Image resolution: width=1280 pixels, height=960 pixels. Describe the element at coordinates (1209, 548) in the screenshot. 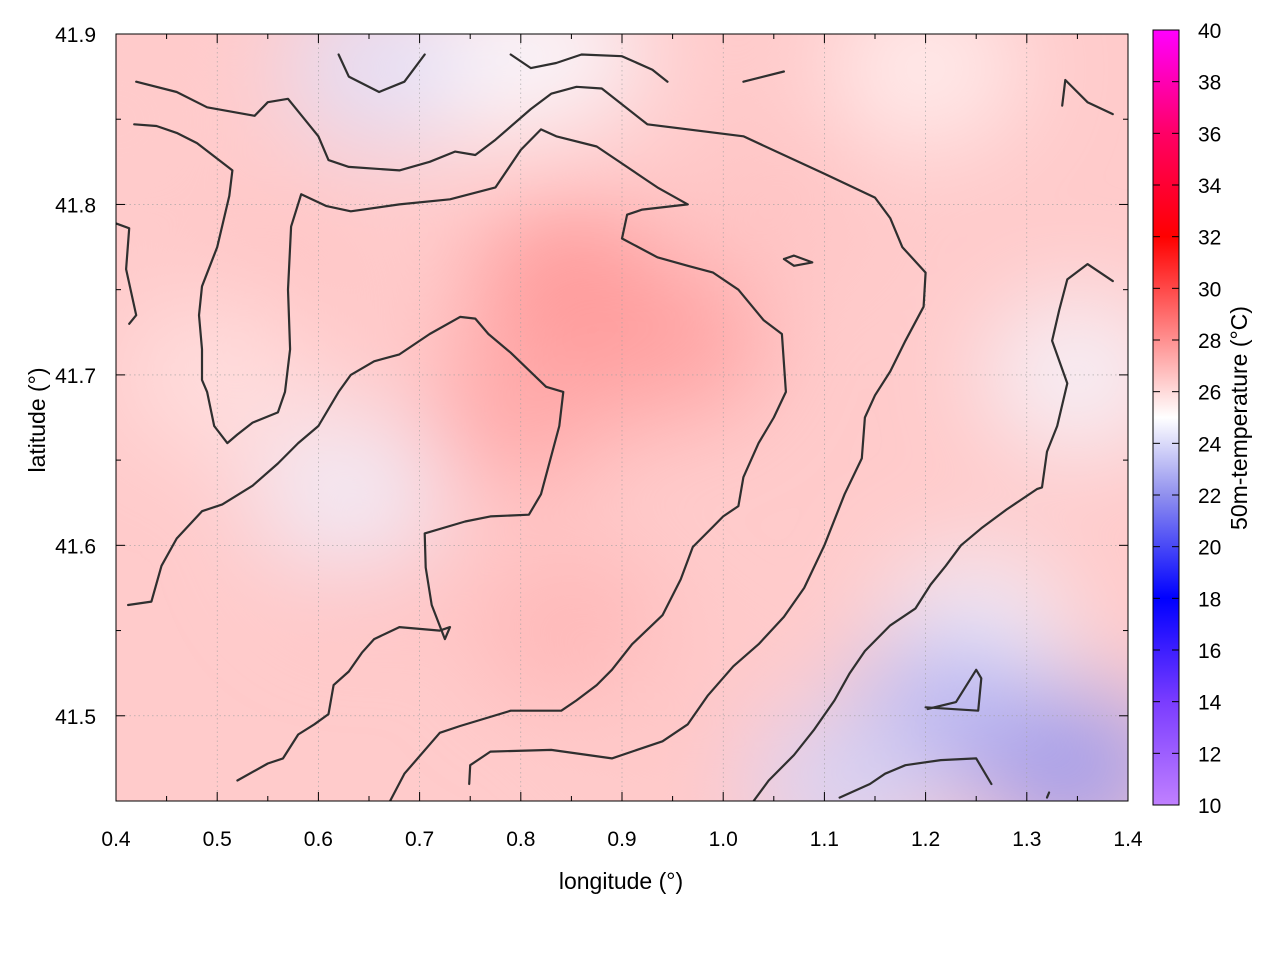

I see `colorbar-tick-label: 20` at that location.